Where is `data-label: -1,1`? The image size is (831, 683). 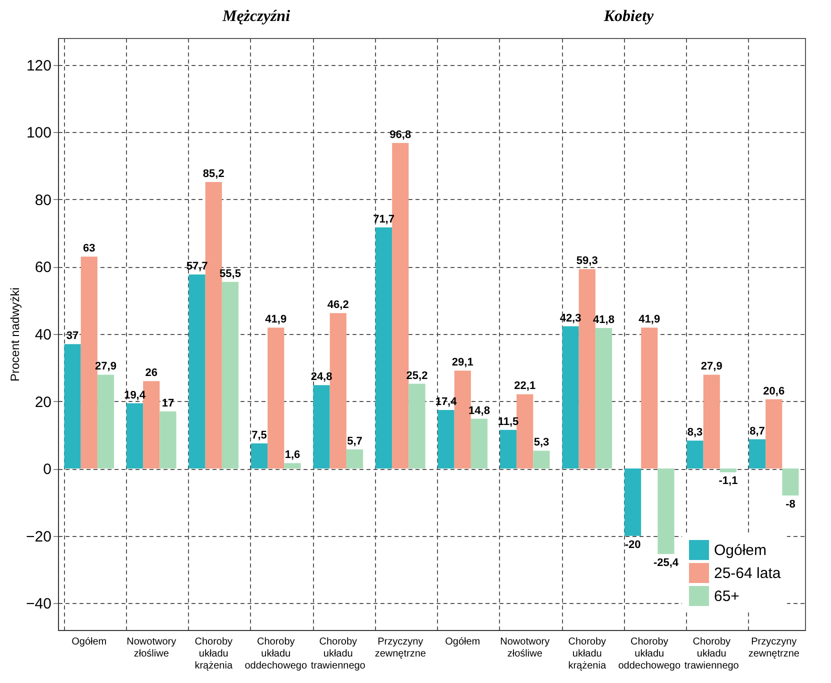 data-label: -1,1 is located at coordinates (728, 481).